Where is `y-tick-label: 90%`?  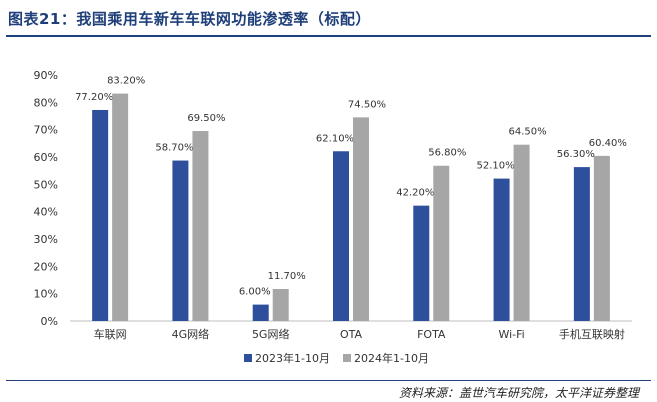 y-tick-label: 90% is located at coordinates (46, 75).